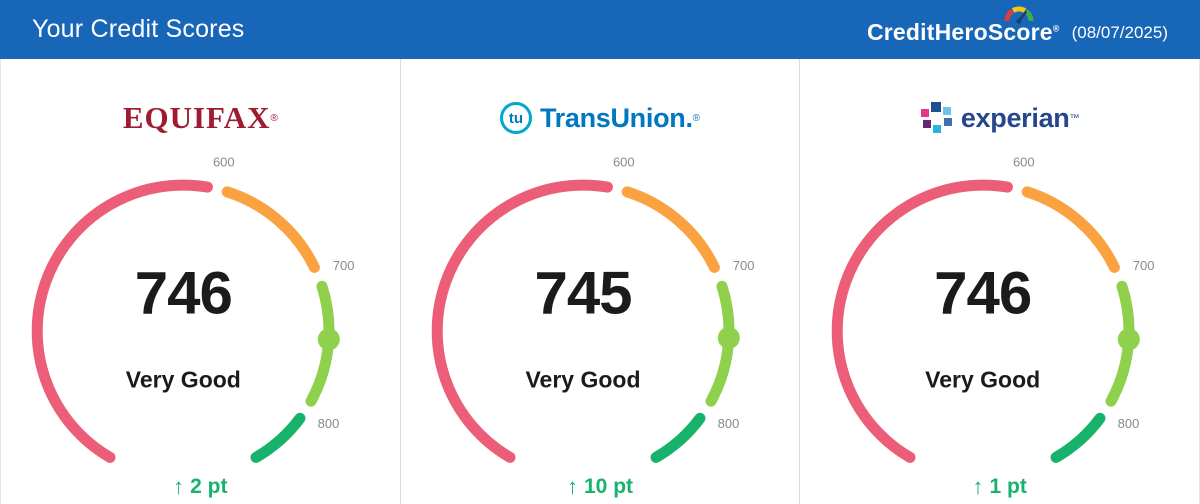 The image size is (1200, 504). Describe the element at coordinates (1074, 118) in the screenshot. I see `trademark-mark: ™` at that location.